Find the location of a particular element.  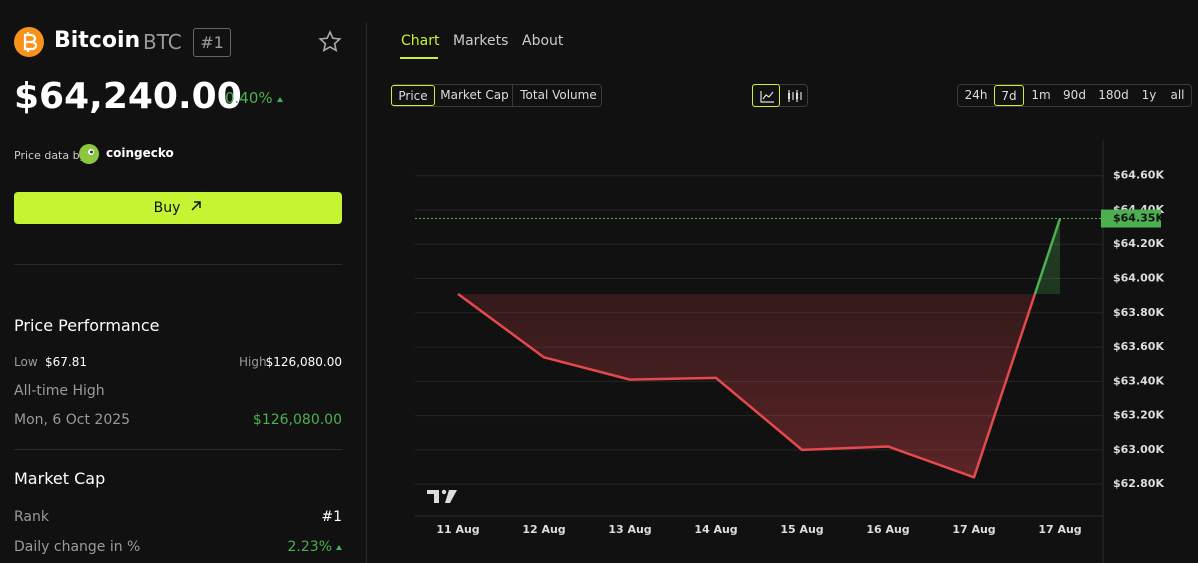

buy-arrow is located at coordinates (196, 206).